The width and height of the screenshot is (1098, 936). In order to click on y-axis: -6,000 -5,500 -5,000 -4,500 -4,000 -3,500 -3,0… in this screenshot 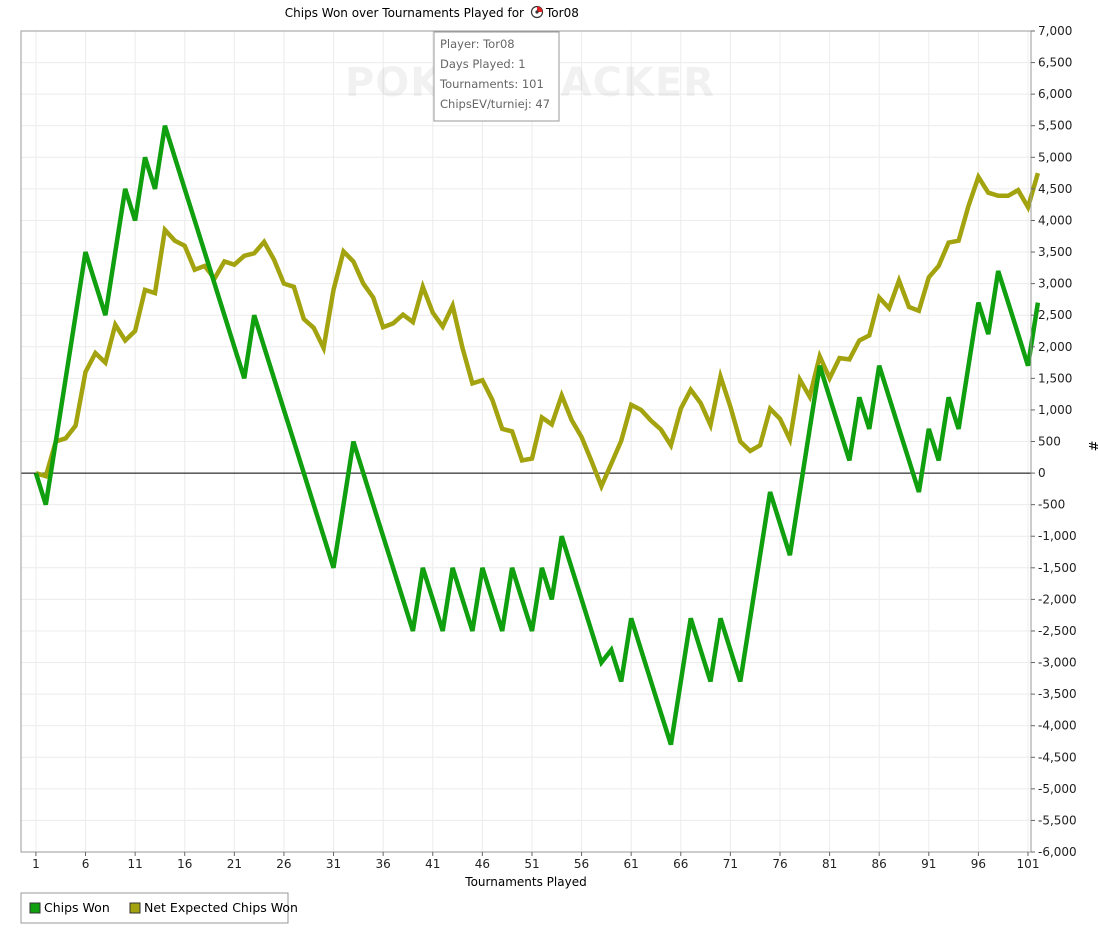, I will do `click(1054, 441)`.